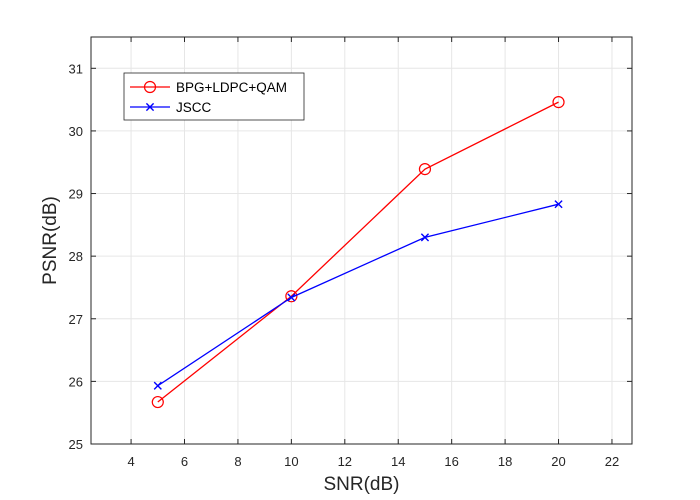 The height and width of the screenshot is (500, 700). Describe the element at coordinates (612, 461) in the screenshot. I see `x-tick-label: 22` at that location.